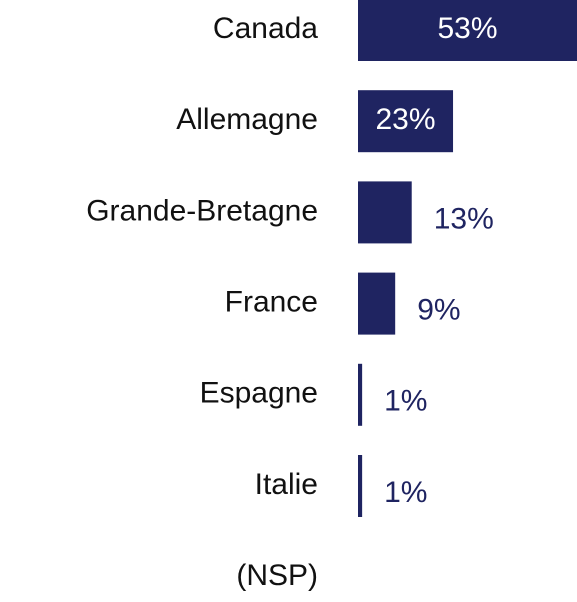  Describe the element at coordinates (265, 28) in the screenshot. I see `category-label: Canada` at that location.